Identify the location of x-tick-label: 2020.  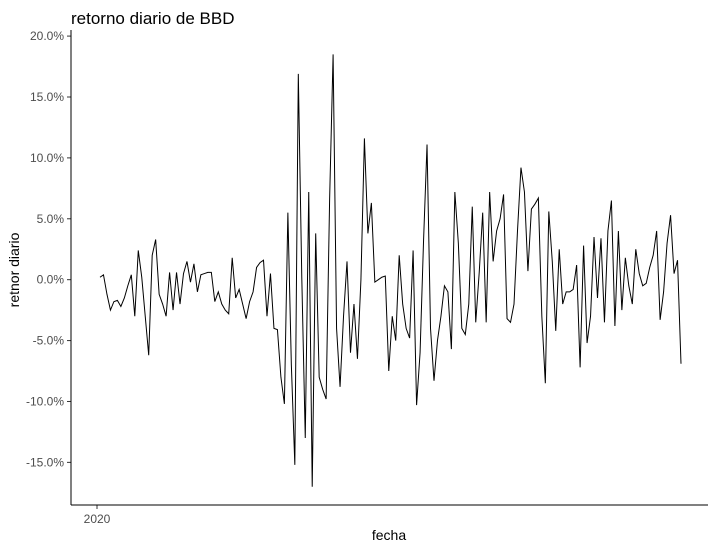
(97, 519).